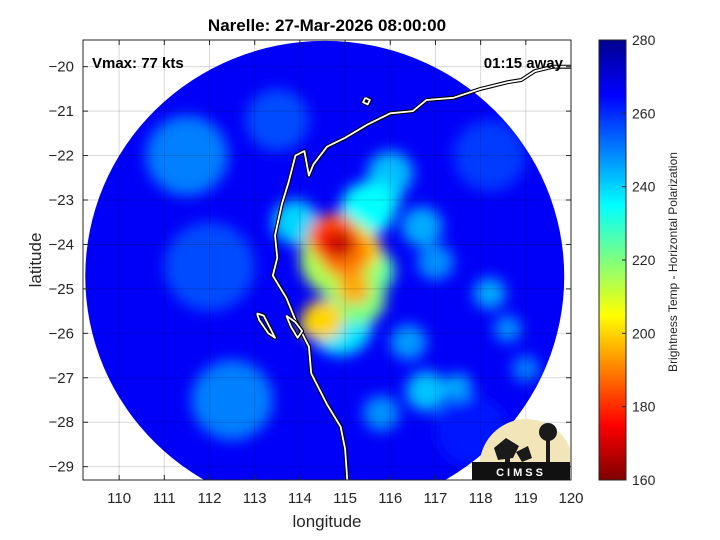 This screenshot has height=540, width=720. I want to click on y-tick-label: −29, so click(61, 467).